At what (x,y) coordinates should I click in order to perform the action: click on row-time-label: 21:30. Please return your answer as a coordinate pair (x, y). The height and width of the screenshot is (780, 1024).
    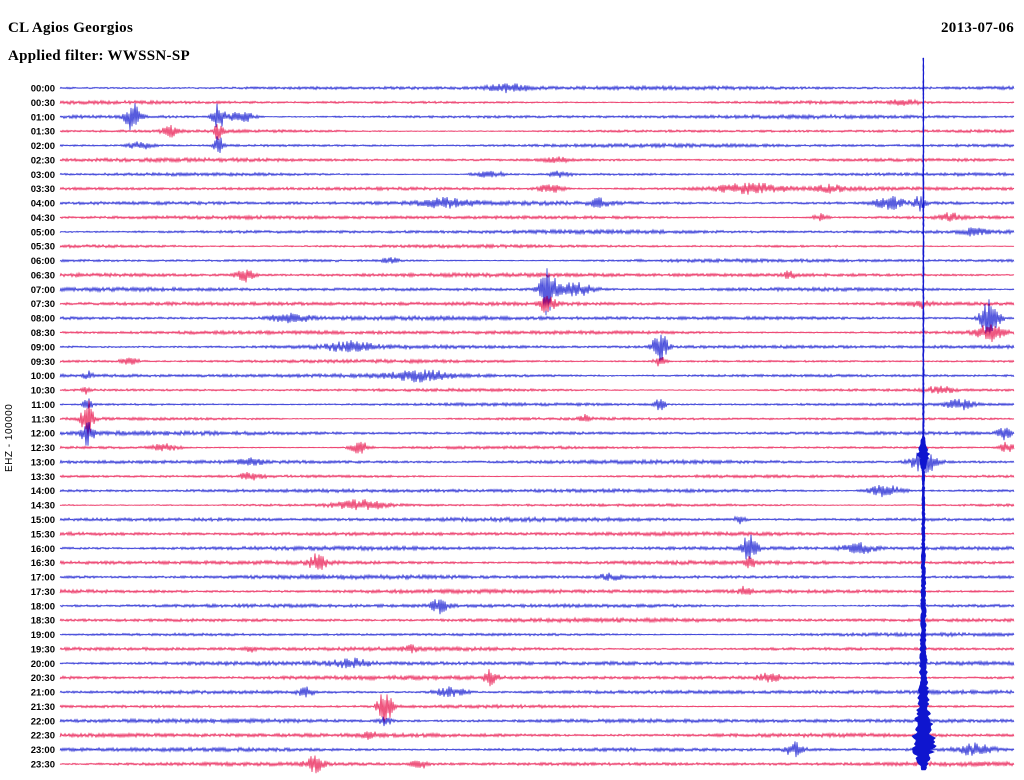
    Looking at the image, I should click on (43, 707).